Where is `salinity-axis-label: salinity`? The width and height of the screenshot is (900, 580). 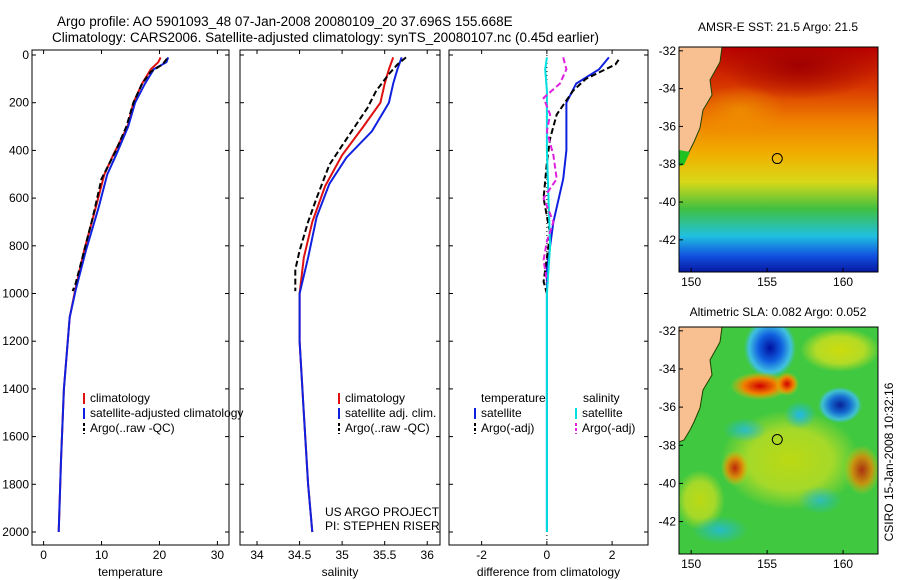
salinity-axis-label: salinity is located at coordinates (340, 572).